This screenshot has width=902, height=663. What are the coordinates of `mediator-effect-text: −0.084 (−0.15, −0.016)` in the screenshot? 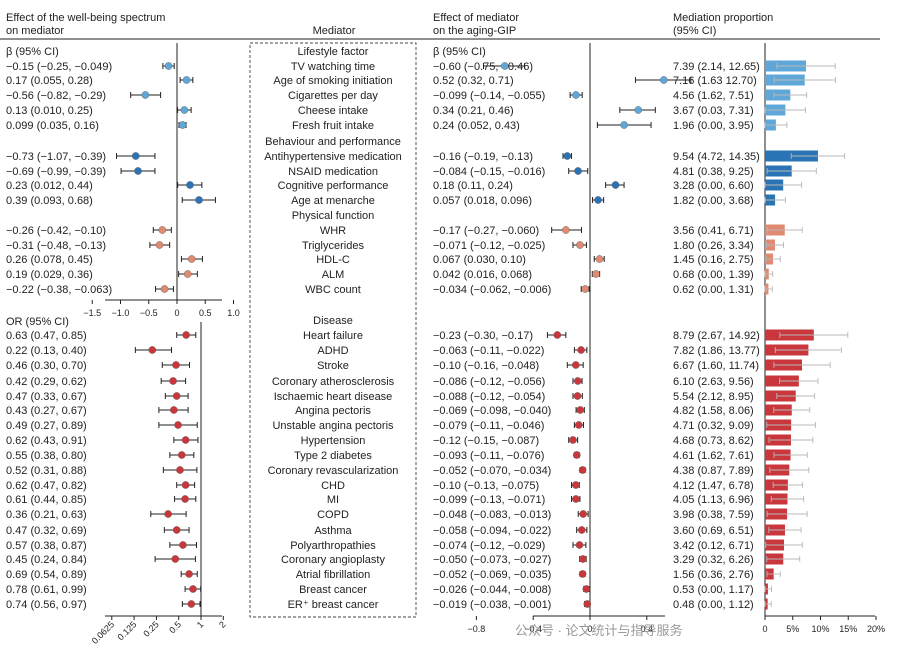 It's located at (489, 172).